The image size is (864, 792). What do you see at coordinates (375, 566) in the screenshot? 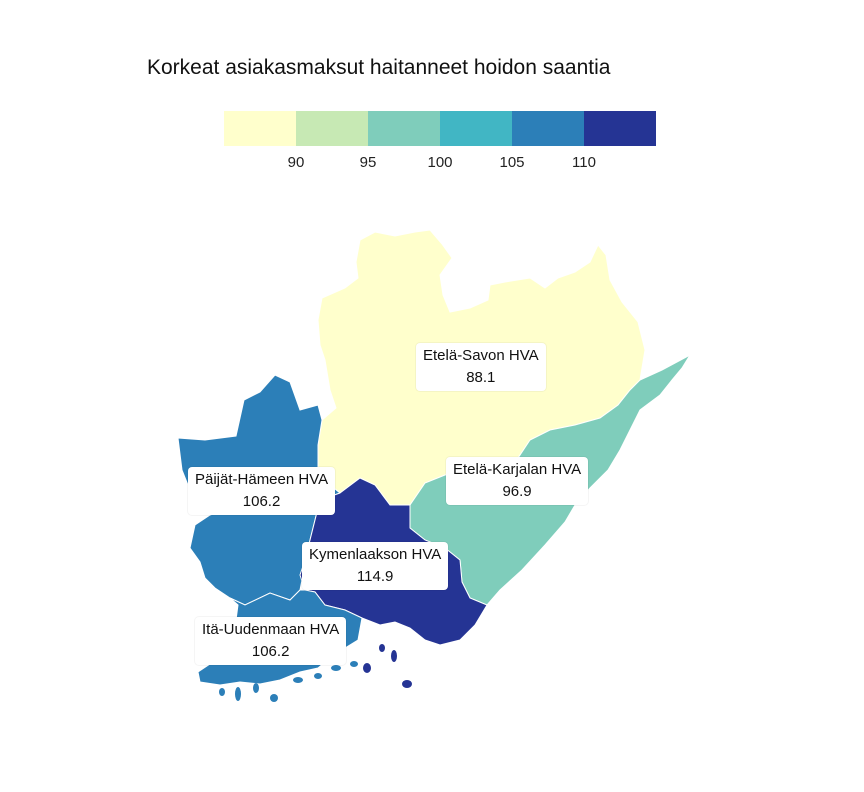
I see `region-label-kymenlaakso: Kymenlaakson HVA 114.9` at bounding box center [375, 566].